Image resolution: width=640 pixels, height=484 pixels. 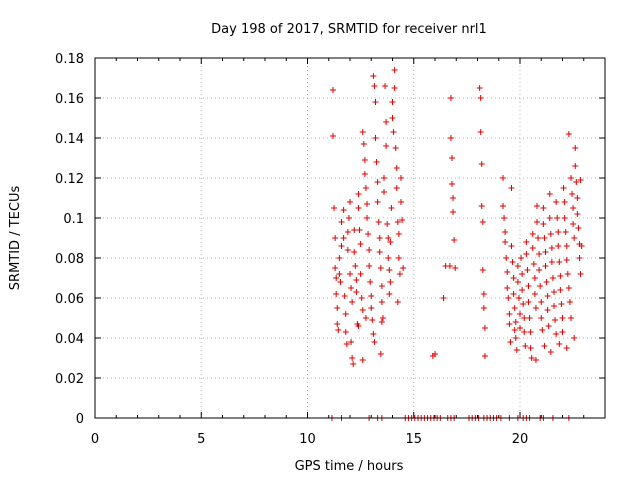 What do you see at coordinates (73, 219) in the screenshot?
I see `y-tick-label: 0.1` at bounding box center [73, 219].